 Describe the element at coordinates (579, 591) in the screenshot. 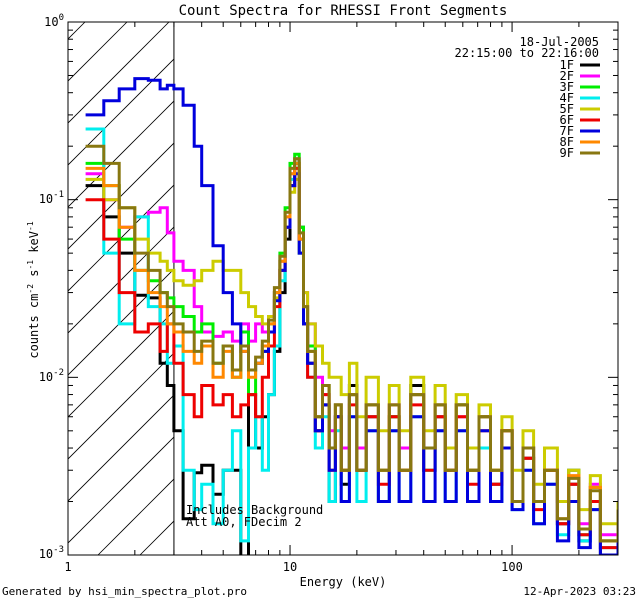

I see `footer-timestamp: 12-Apr-2023 03:23` at that location.